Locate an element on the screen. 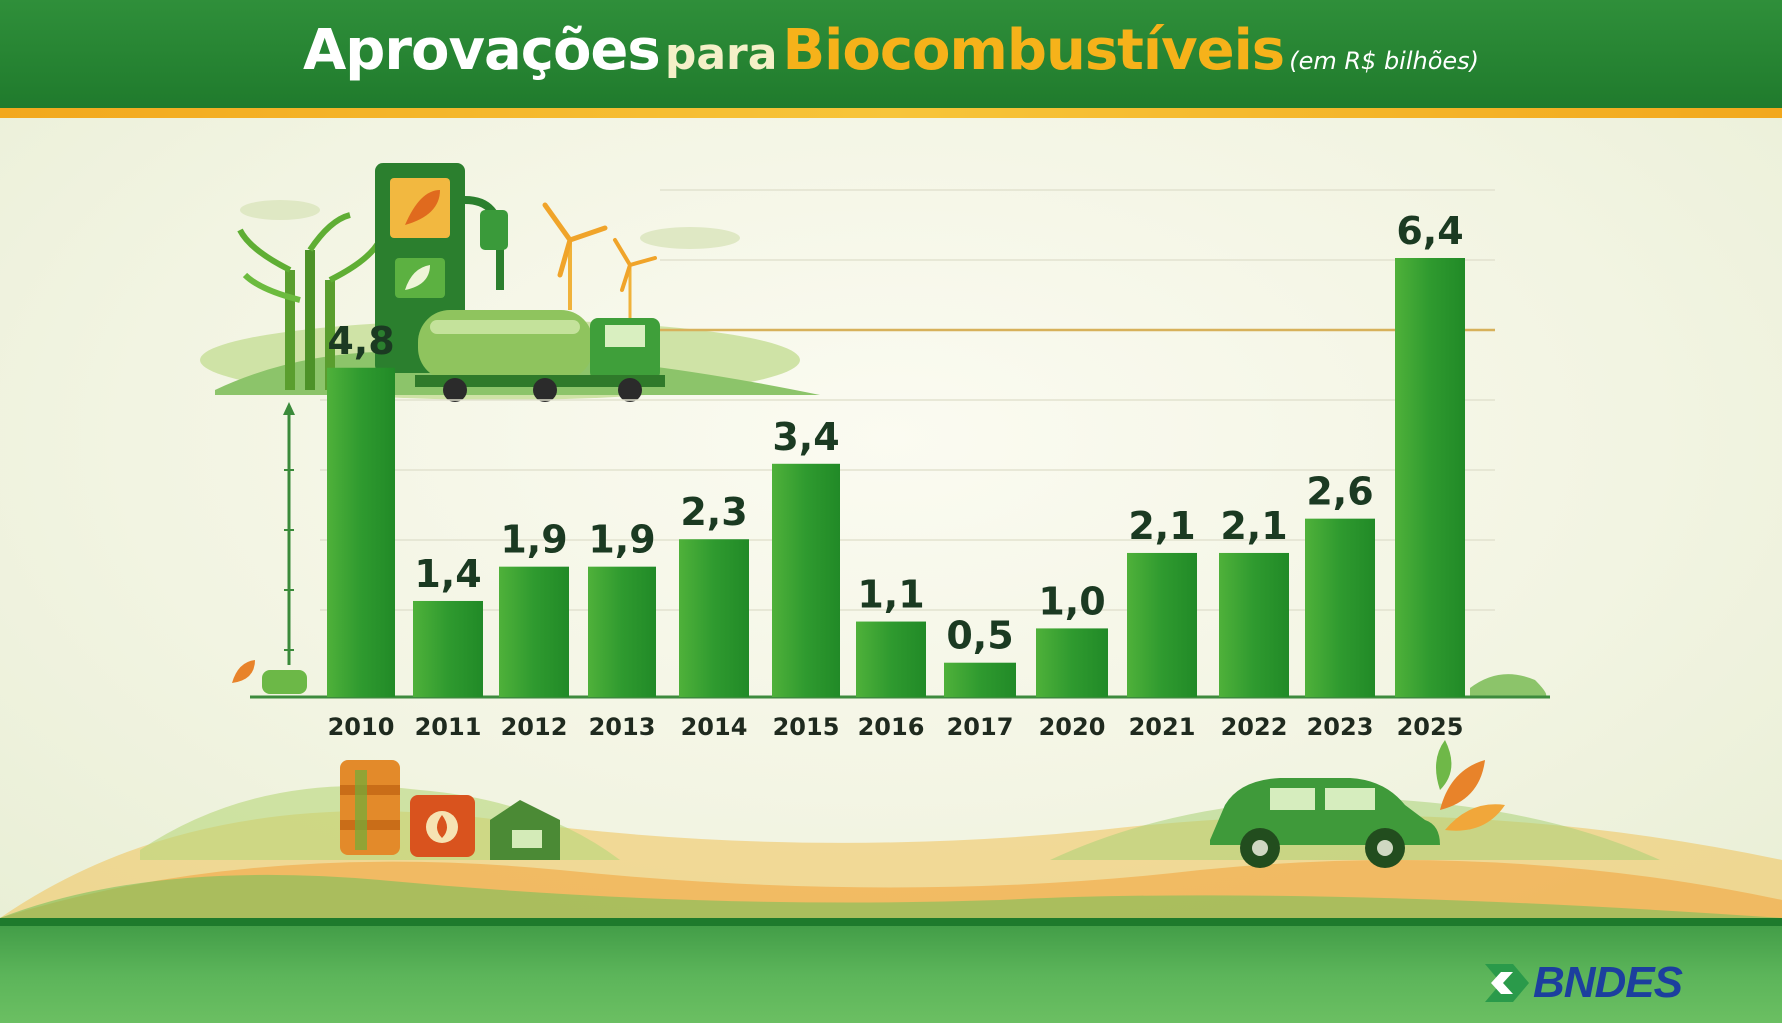 This screenshot has width=1782, height=1023. brand-name: BNDES is located at coordinates (1607, 982).